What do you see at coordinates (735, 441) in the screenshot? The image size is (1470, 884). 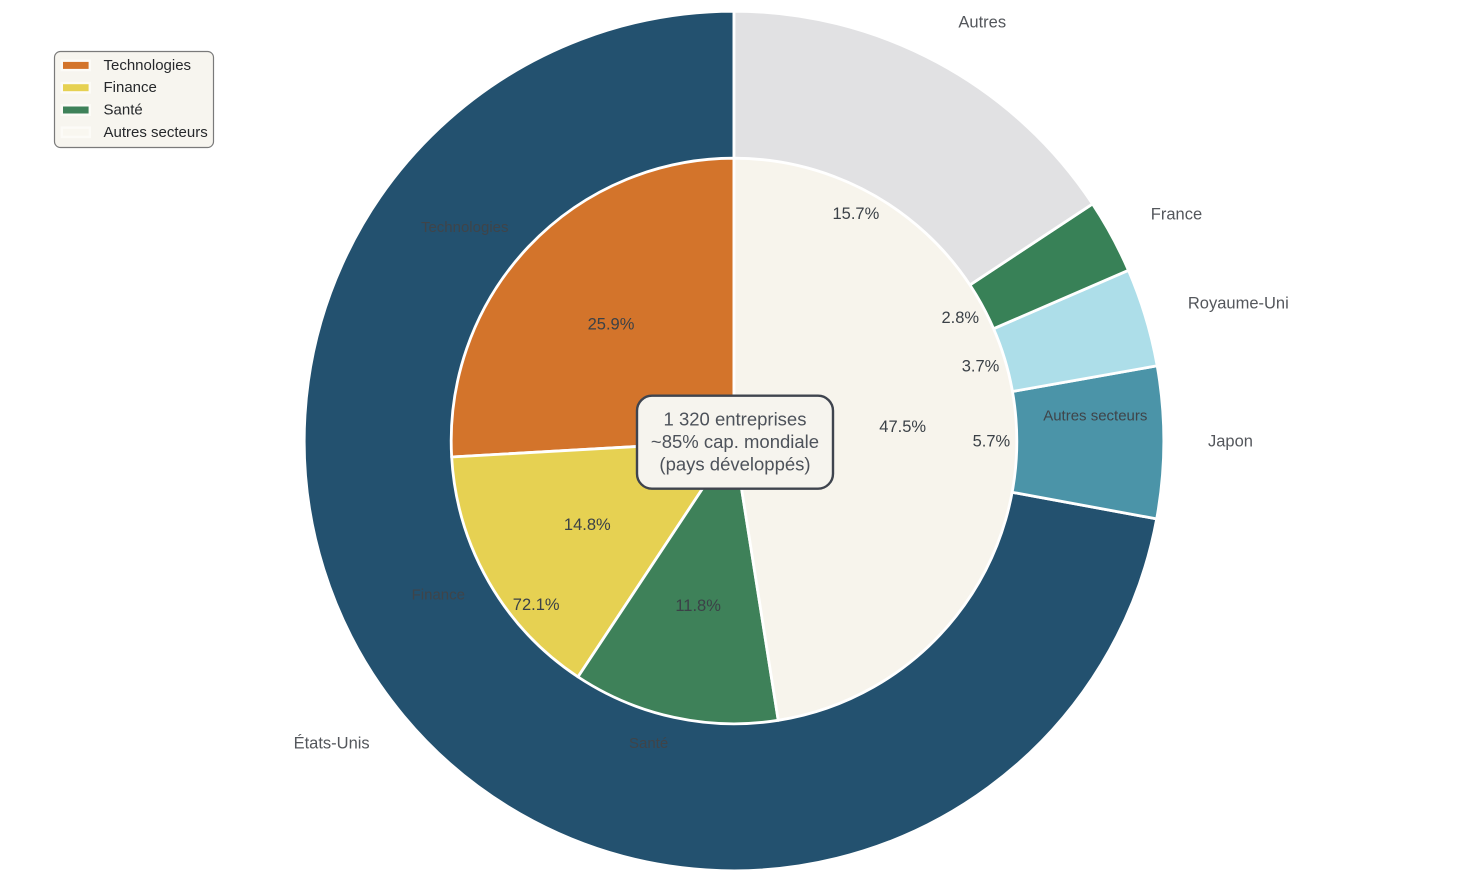 I see `svg-text: ~85% cap. mondiale` at bounding box center [735, 441].